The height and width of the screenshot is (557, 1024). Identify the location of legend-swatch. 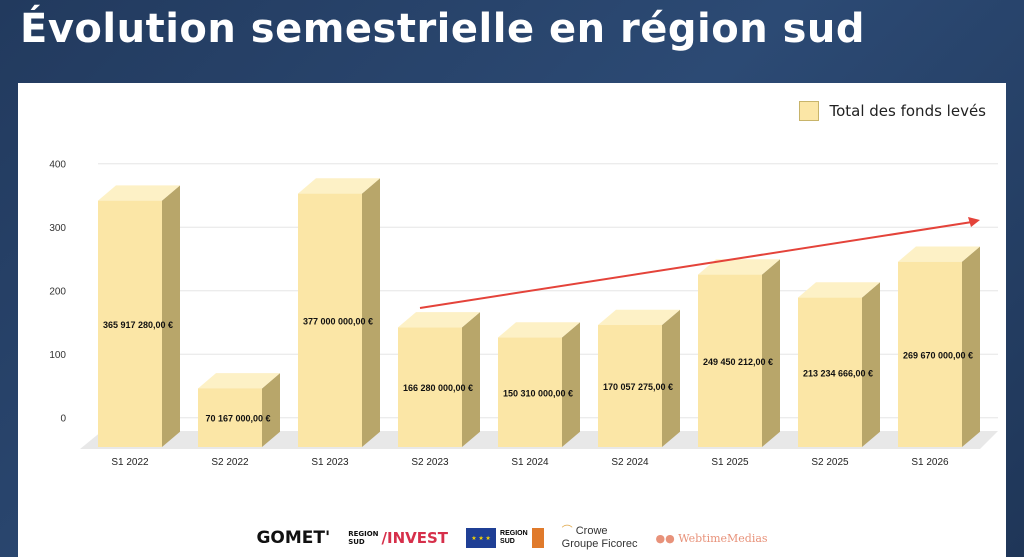
(809, 111).